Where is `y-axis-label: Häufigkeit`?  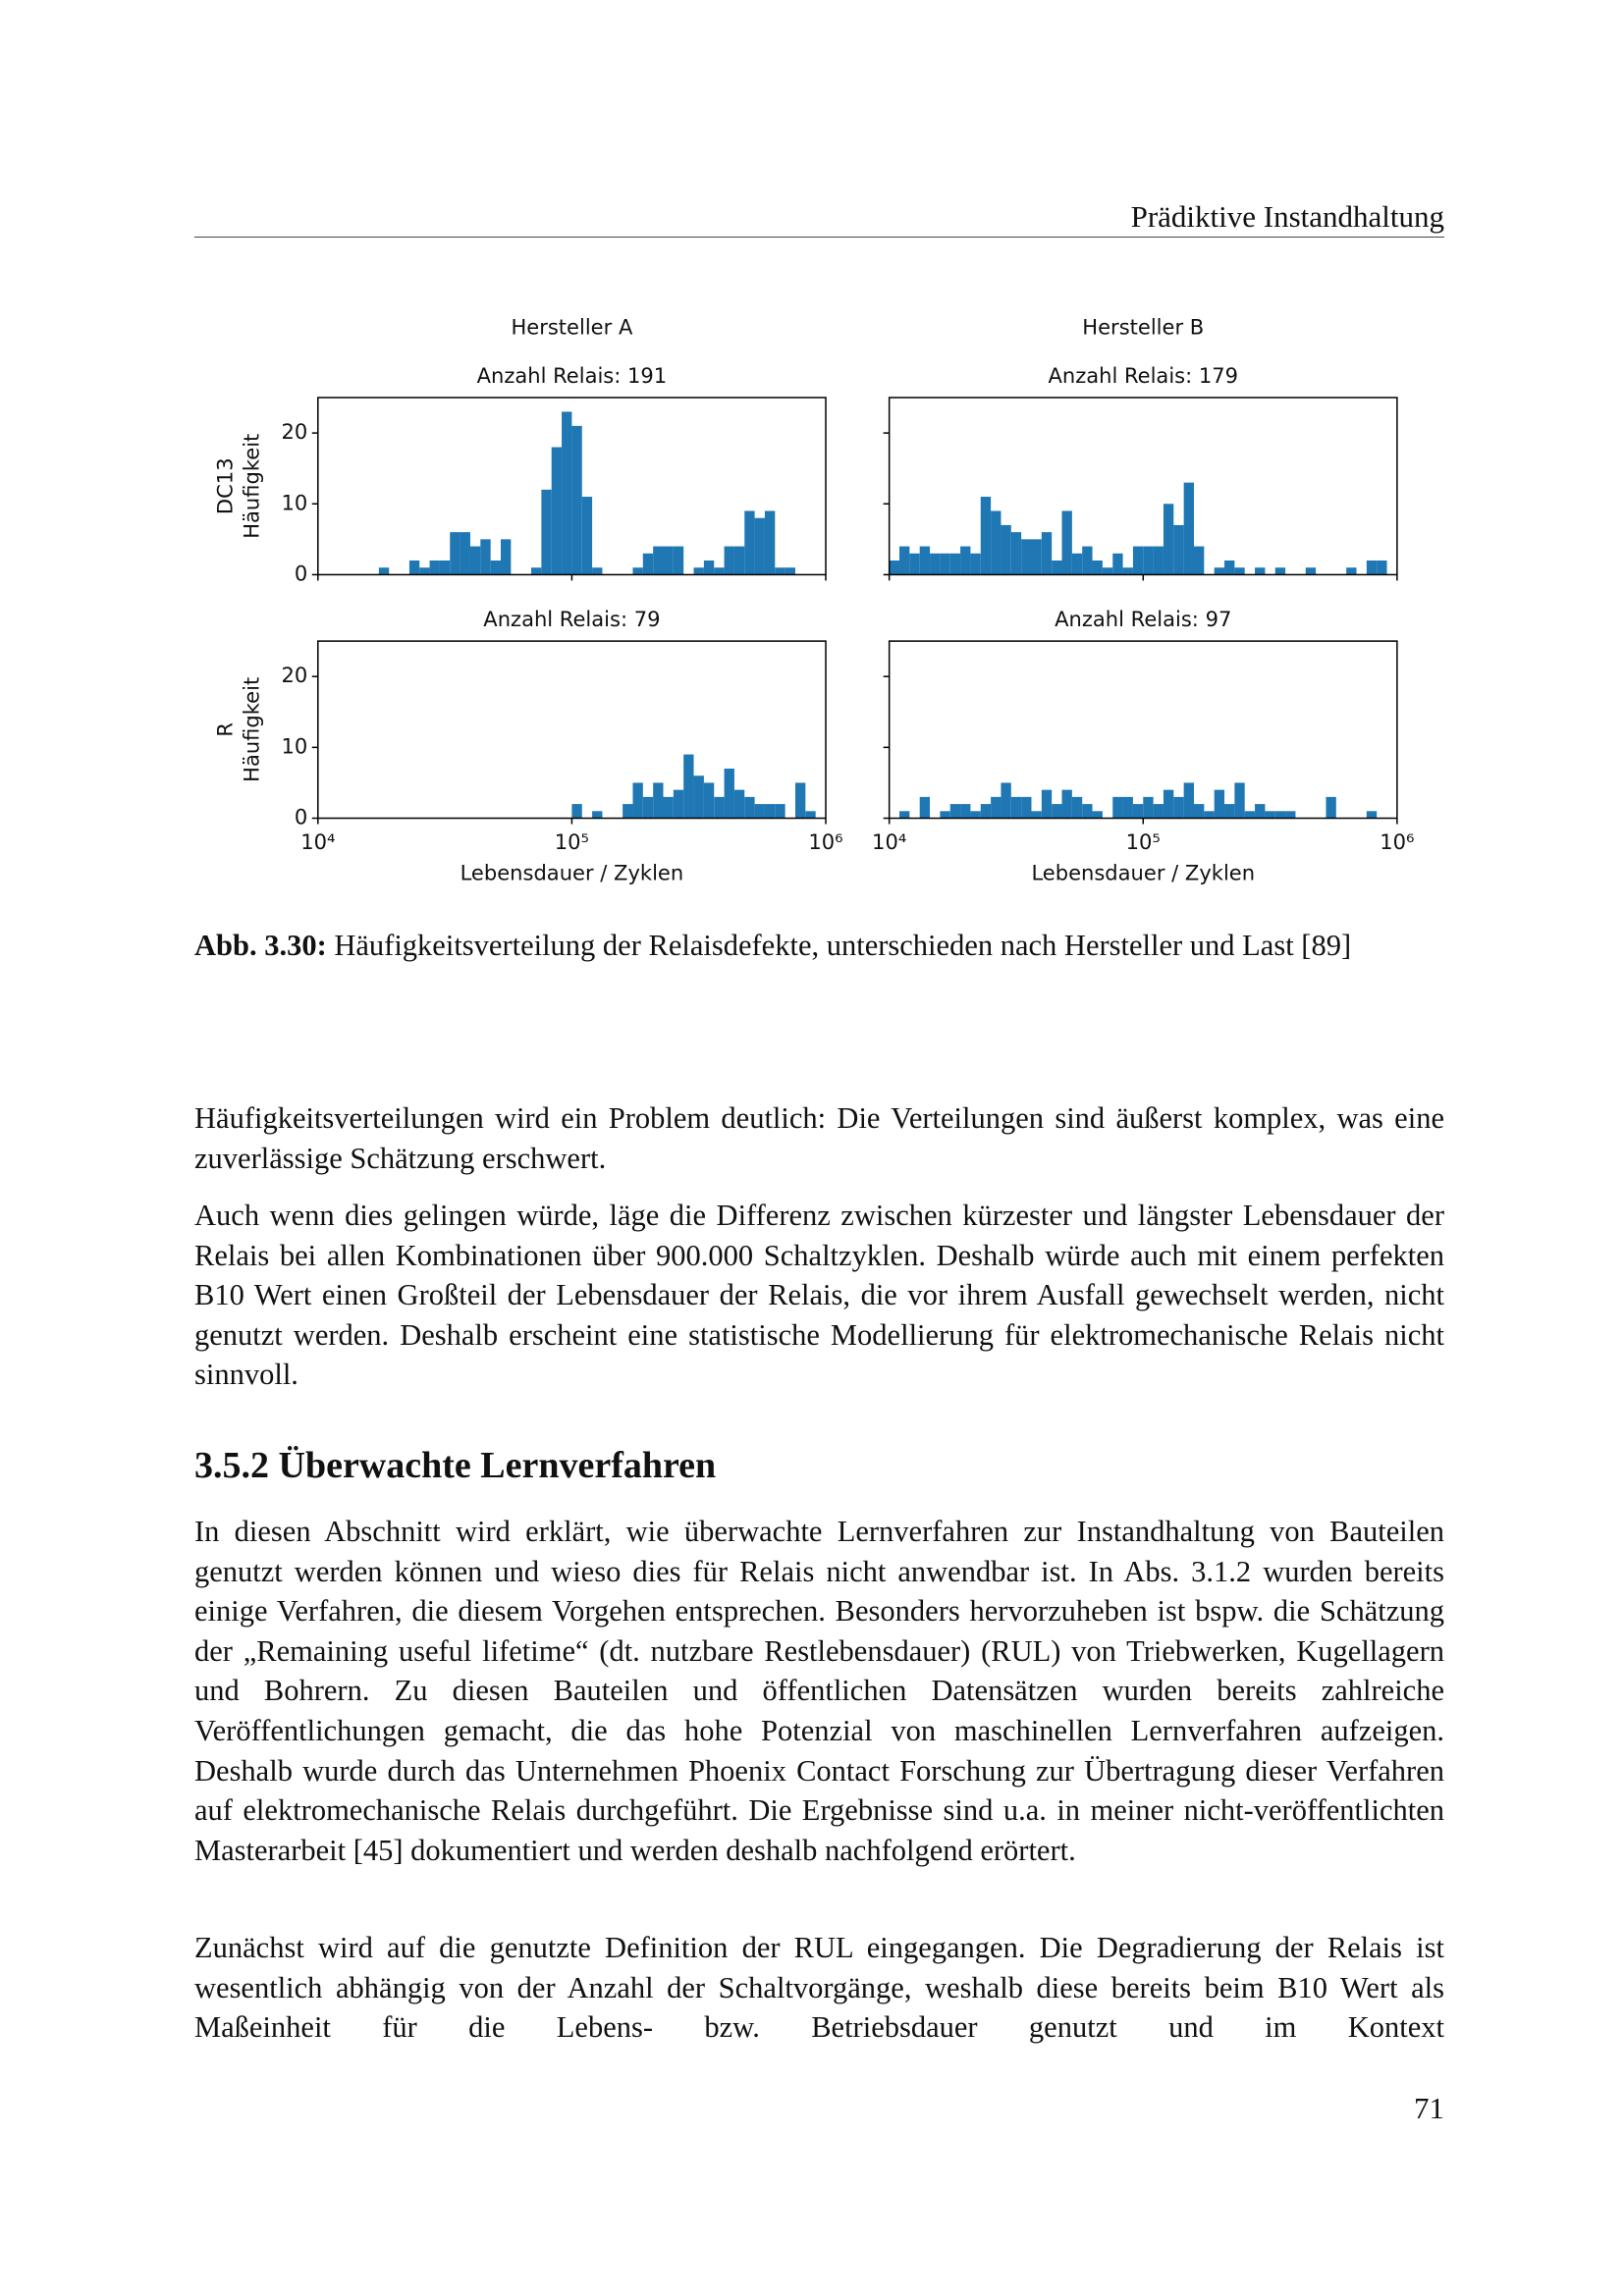
y-axis-label: Häufigkeit is located at coordinates (251, 730).